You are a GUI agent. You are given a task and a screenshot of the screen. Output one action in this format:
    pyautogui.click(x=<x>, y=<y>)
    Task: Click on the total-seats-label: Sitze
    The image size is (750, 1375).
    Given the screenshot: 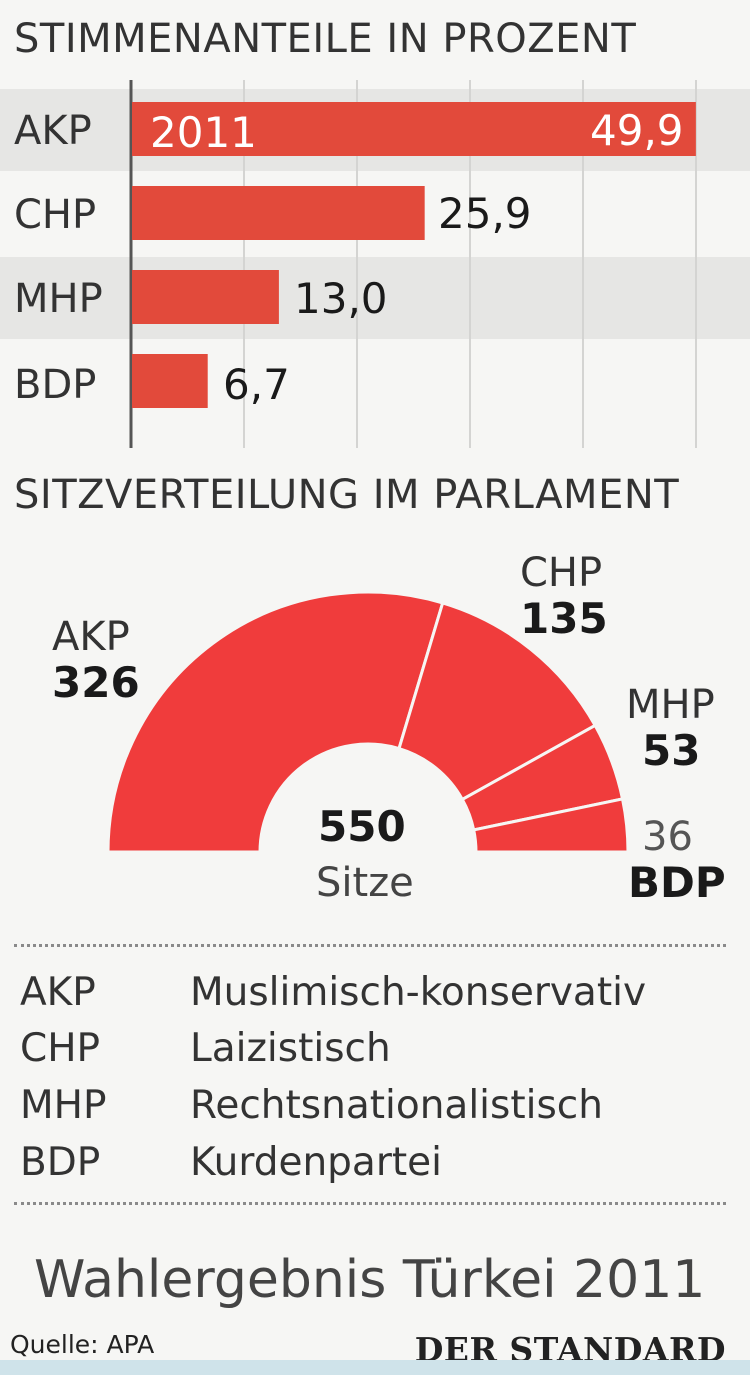 What is the action you would take?
    pyautogui.click(x=365, y=883)
    